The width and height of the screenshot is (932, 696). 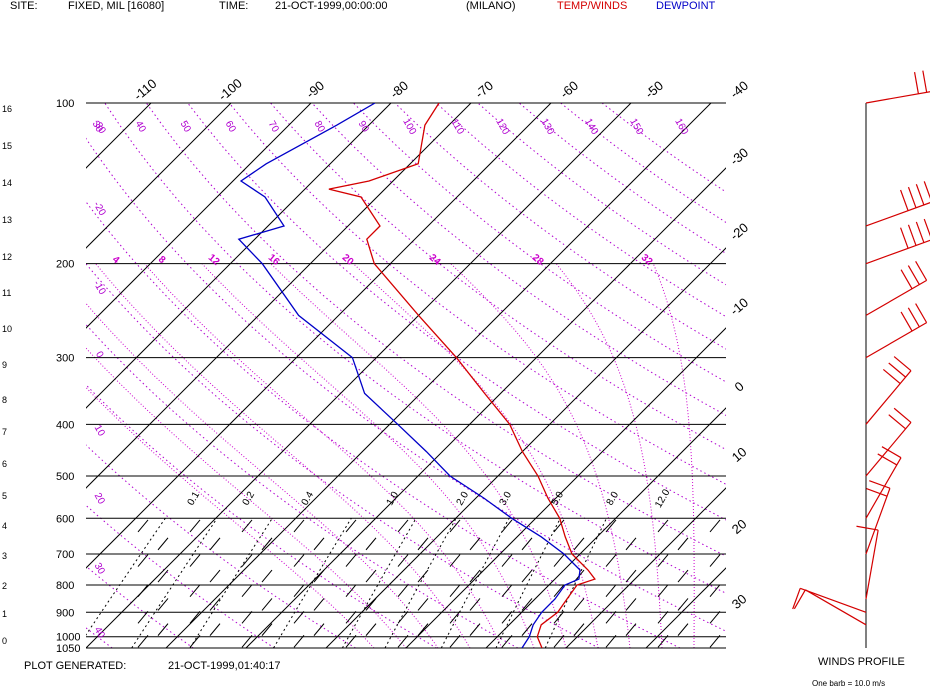 I want to click on left-adiabat-label: -20, so click(x=99, y=209).